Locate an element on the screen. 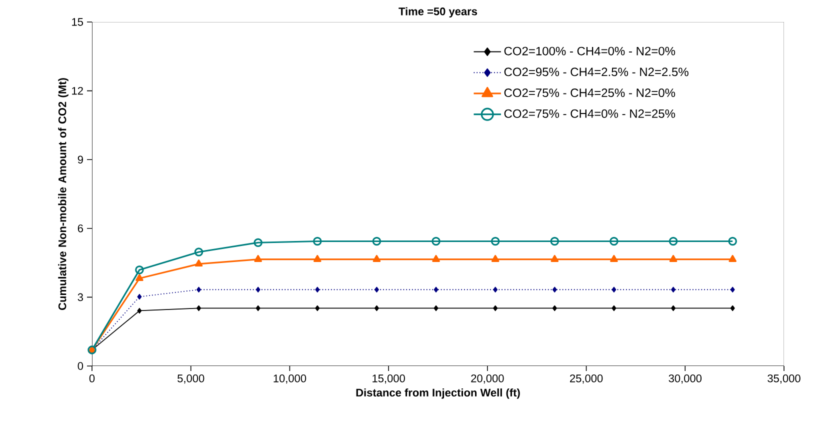 This screenshot has height=439, width=823. x-tick-label: 20,000 is located at coordinates (487, 379).